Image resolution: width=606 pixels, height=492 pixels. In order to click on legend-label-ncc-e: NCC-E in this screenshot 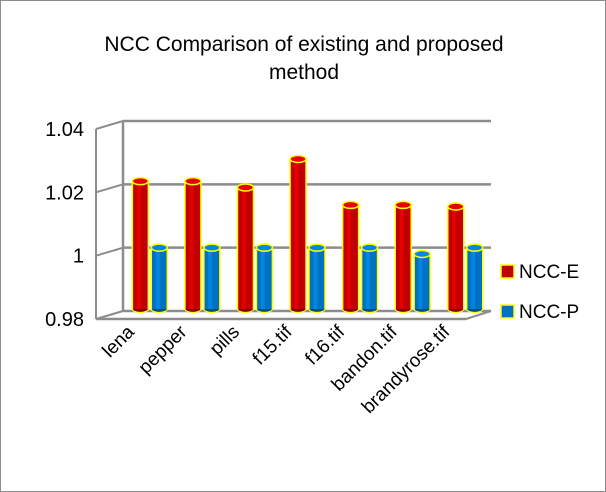, I will do `click(549, 272)`.